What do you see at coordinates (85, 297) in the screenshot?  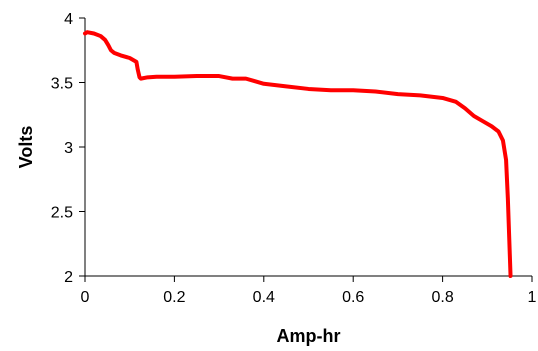 I see `x-tick-label: 0` at bounding box center [85, 297].